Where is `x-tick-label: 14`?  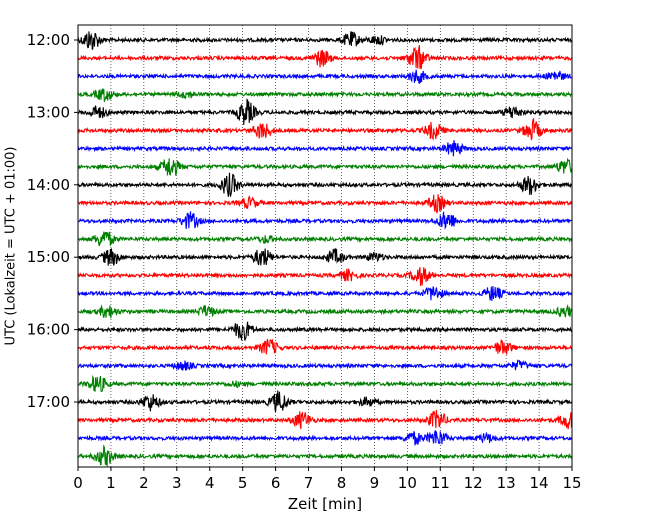
x-tick-label: 14 is located at coordinates (539, 483).